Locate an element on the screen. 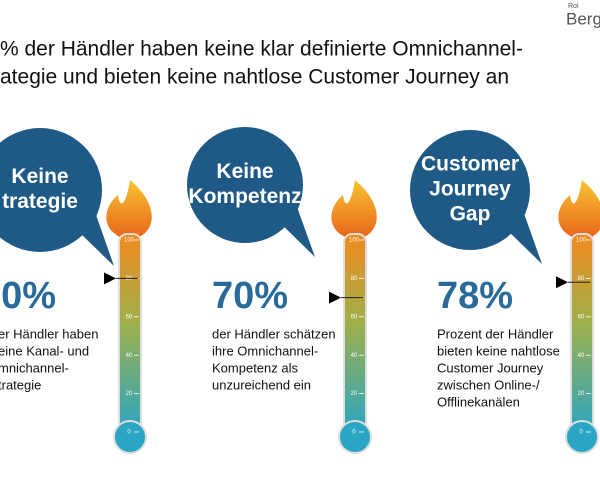  description: er Händler haben is located at coordinates (49, 333).